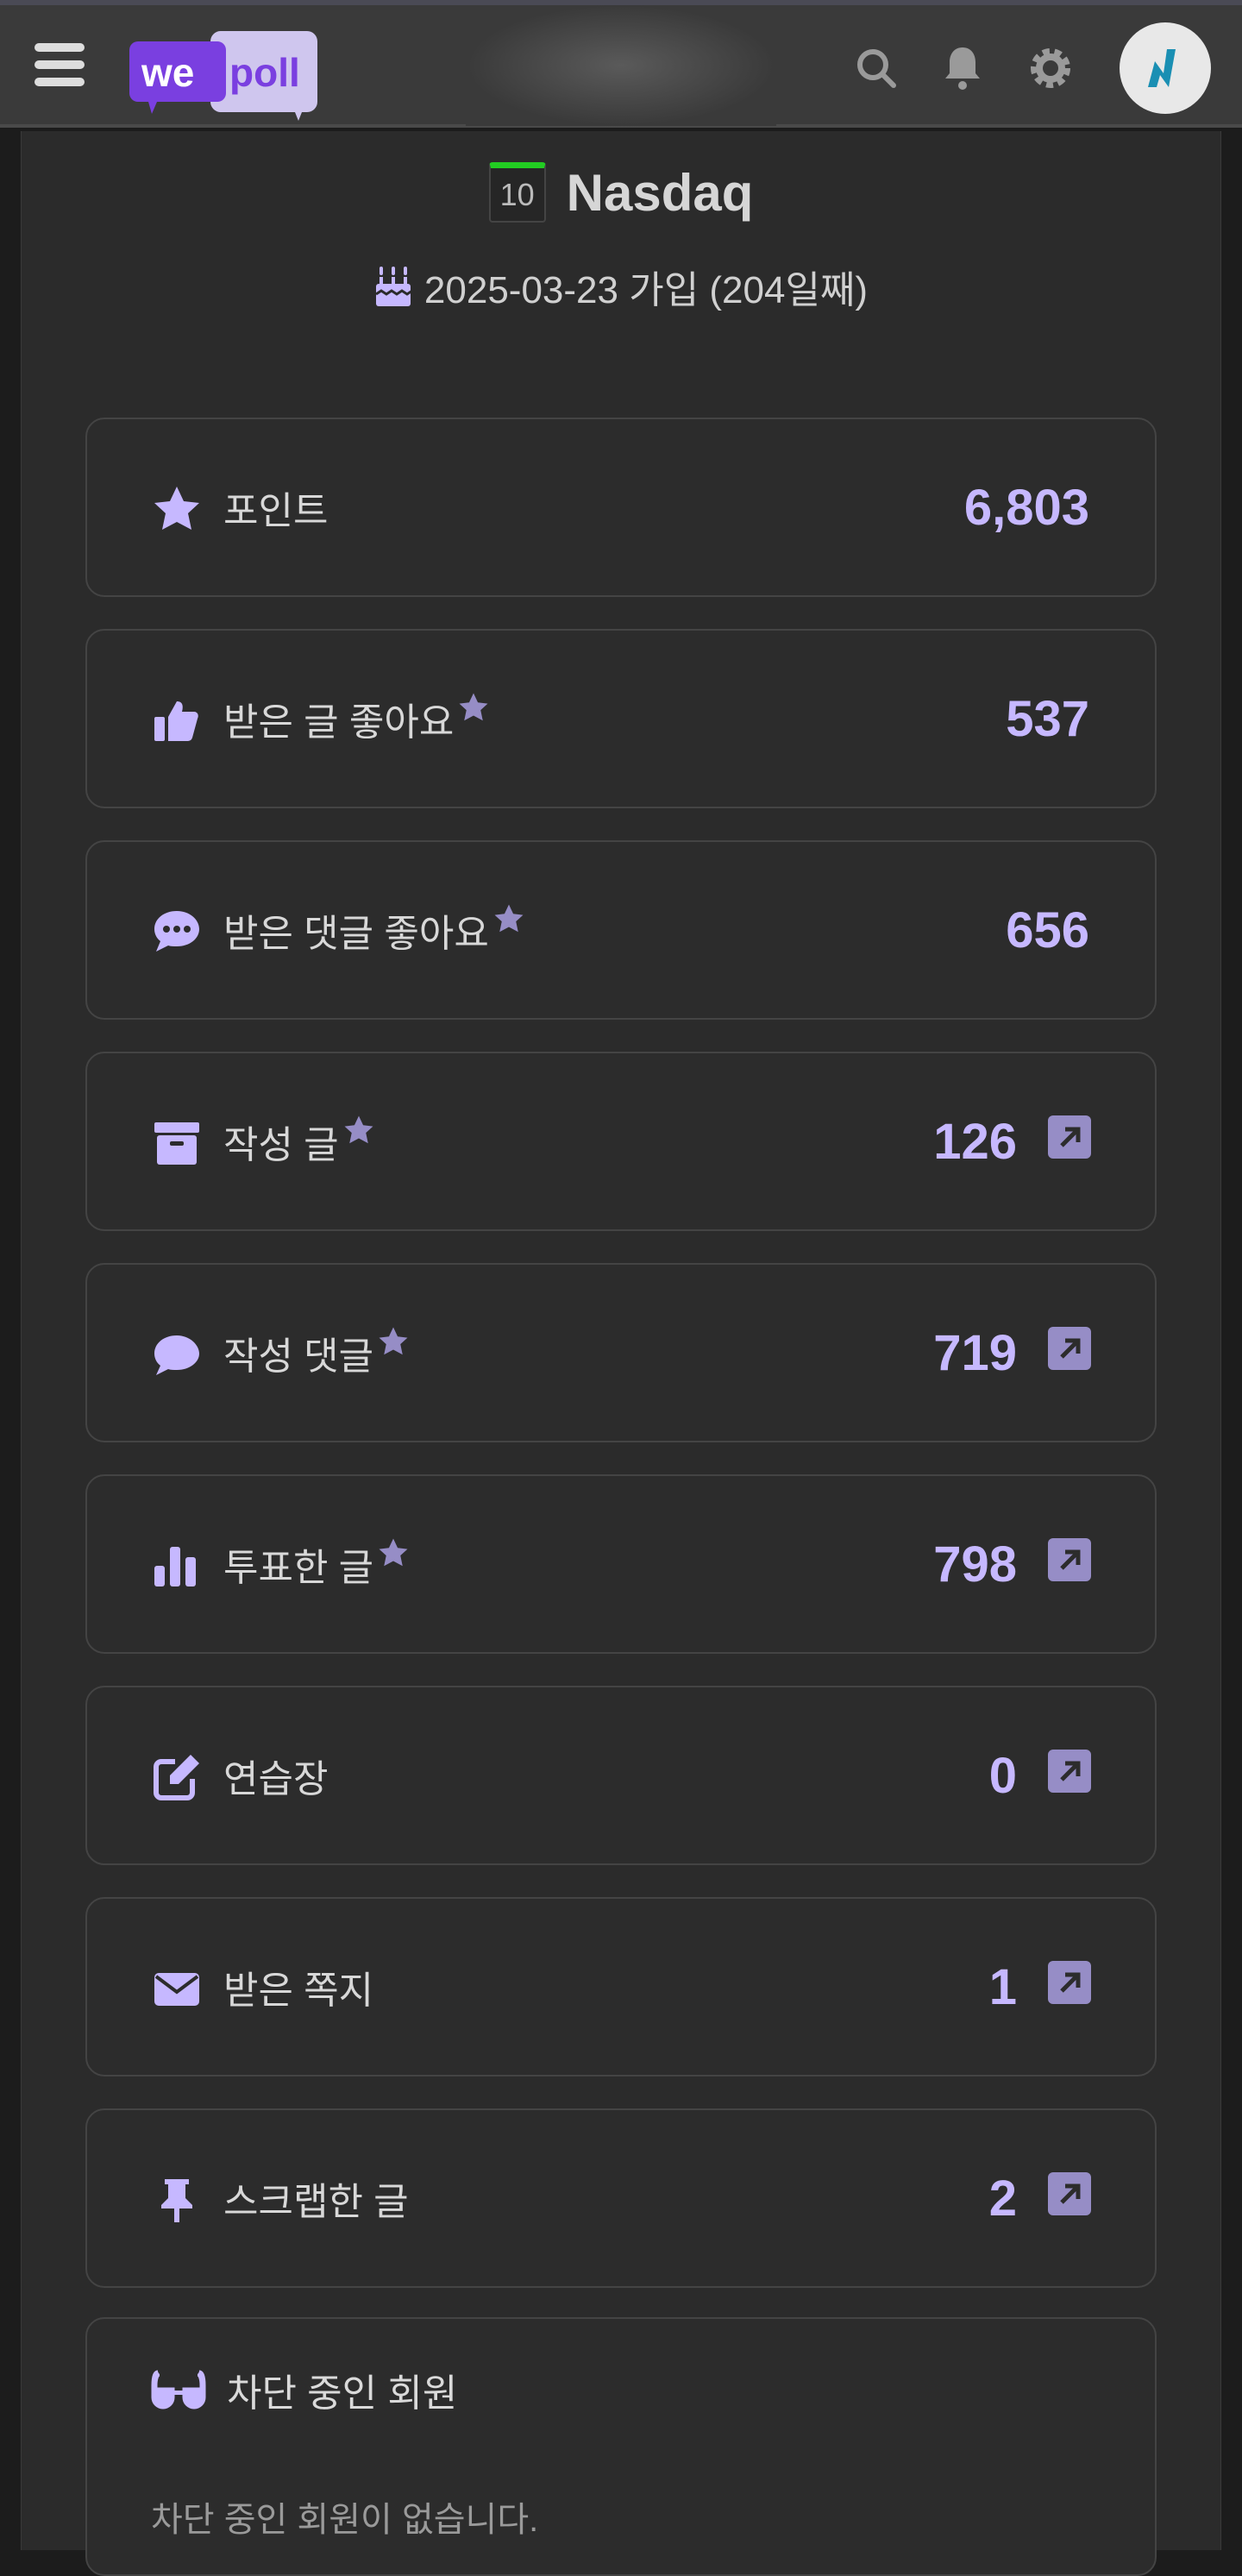 The image size is (1242, 2576). I want to click on blocked-members-card: 차단 중인 회원 차단 중인 회원이 없습니다., so click(621, 2446).